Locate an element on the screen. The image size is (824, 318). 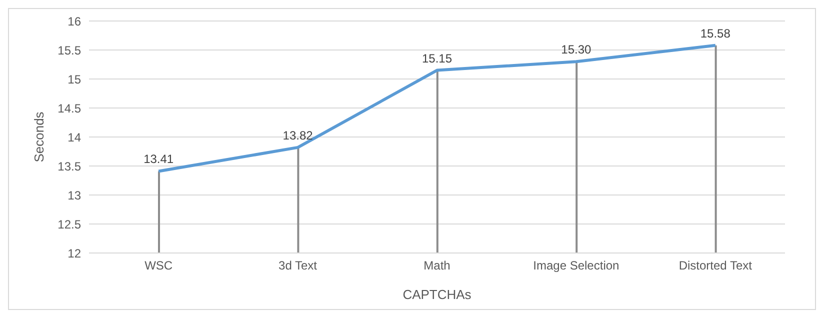
y-tick-label: 13.5 is located at coordinates (70, 166).